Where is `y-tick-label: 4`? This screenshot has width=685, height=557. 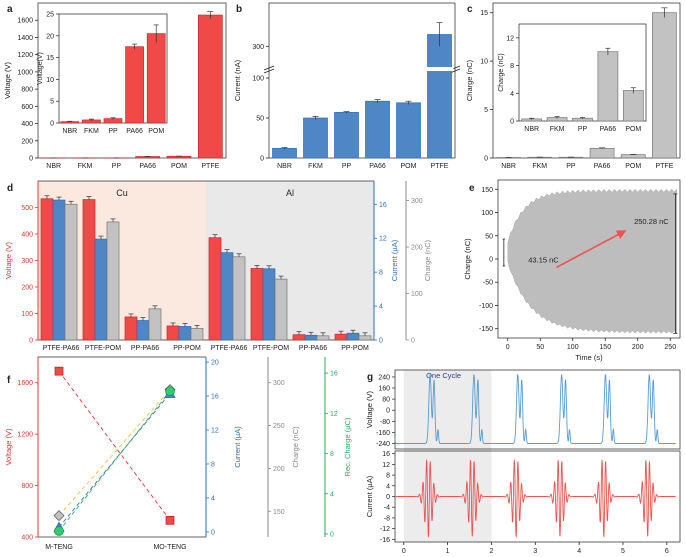 y-tick-label: 4 is located at coordinates (388, 486).